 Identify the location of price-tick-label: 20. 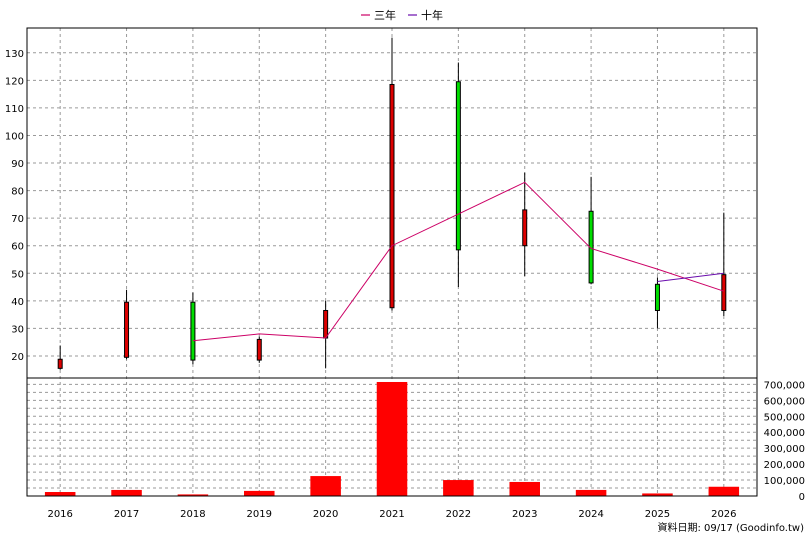
(17, 357).